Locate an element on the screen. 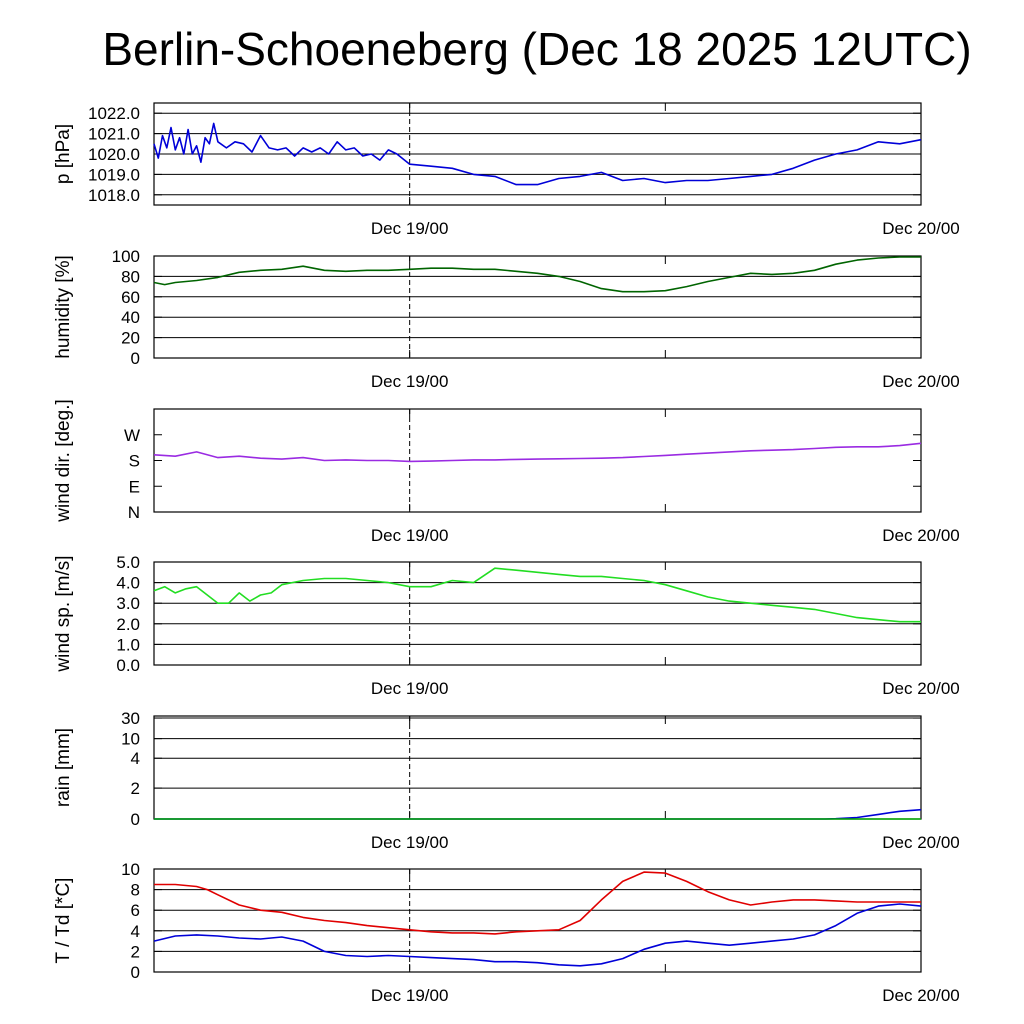 This screenshot has height=1024, width=1024. ytick-label-0-1: 1019.0 is located at coordinates (114, 174).